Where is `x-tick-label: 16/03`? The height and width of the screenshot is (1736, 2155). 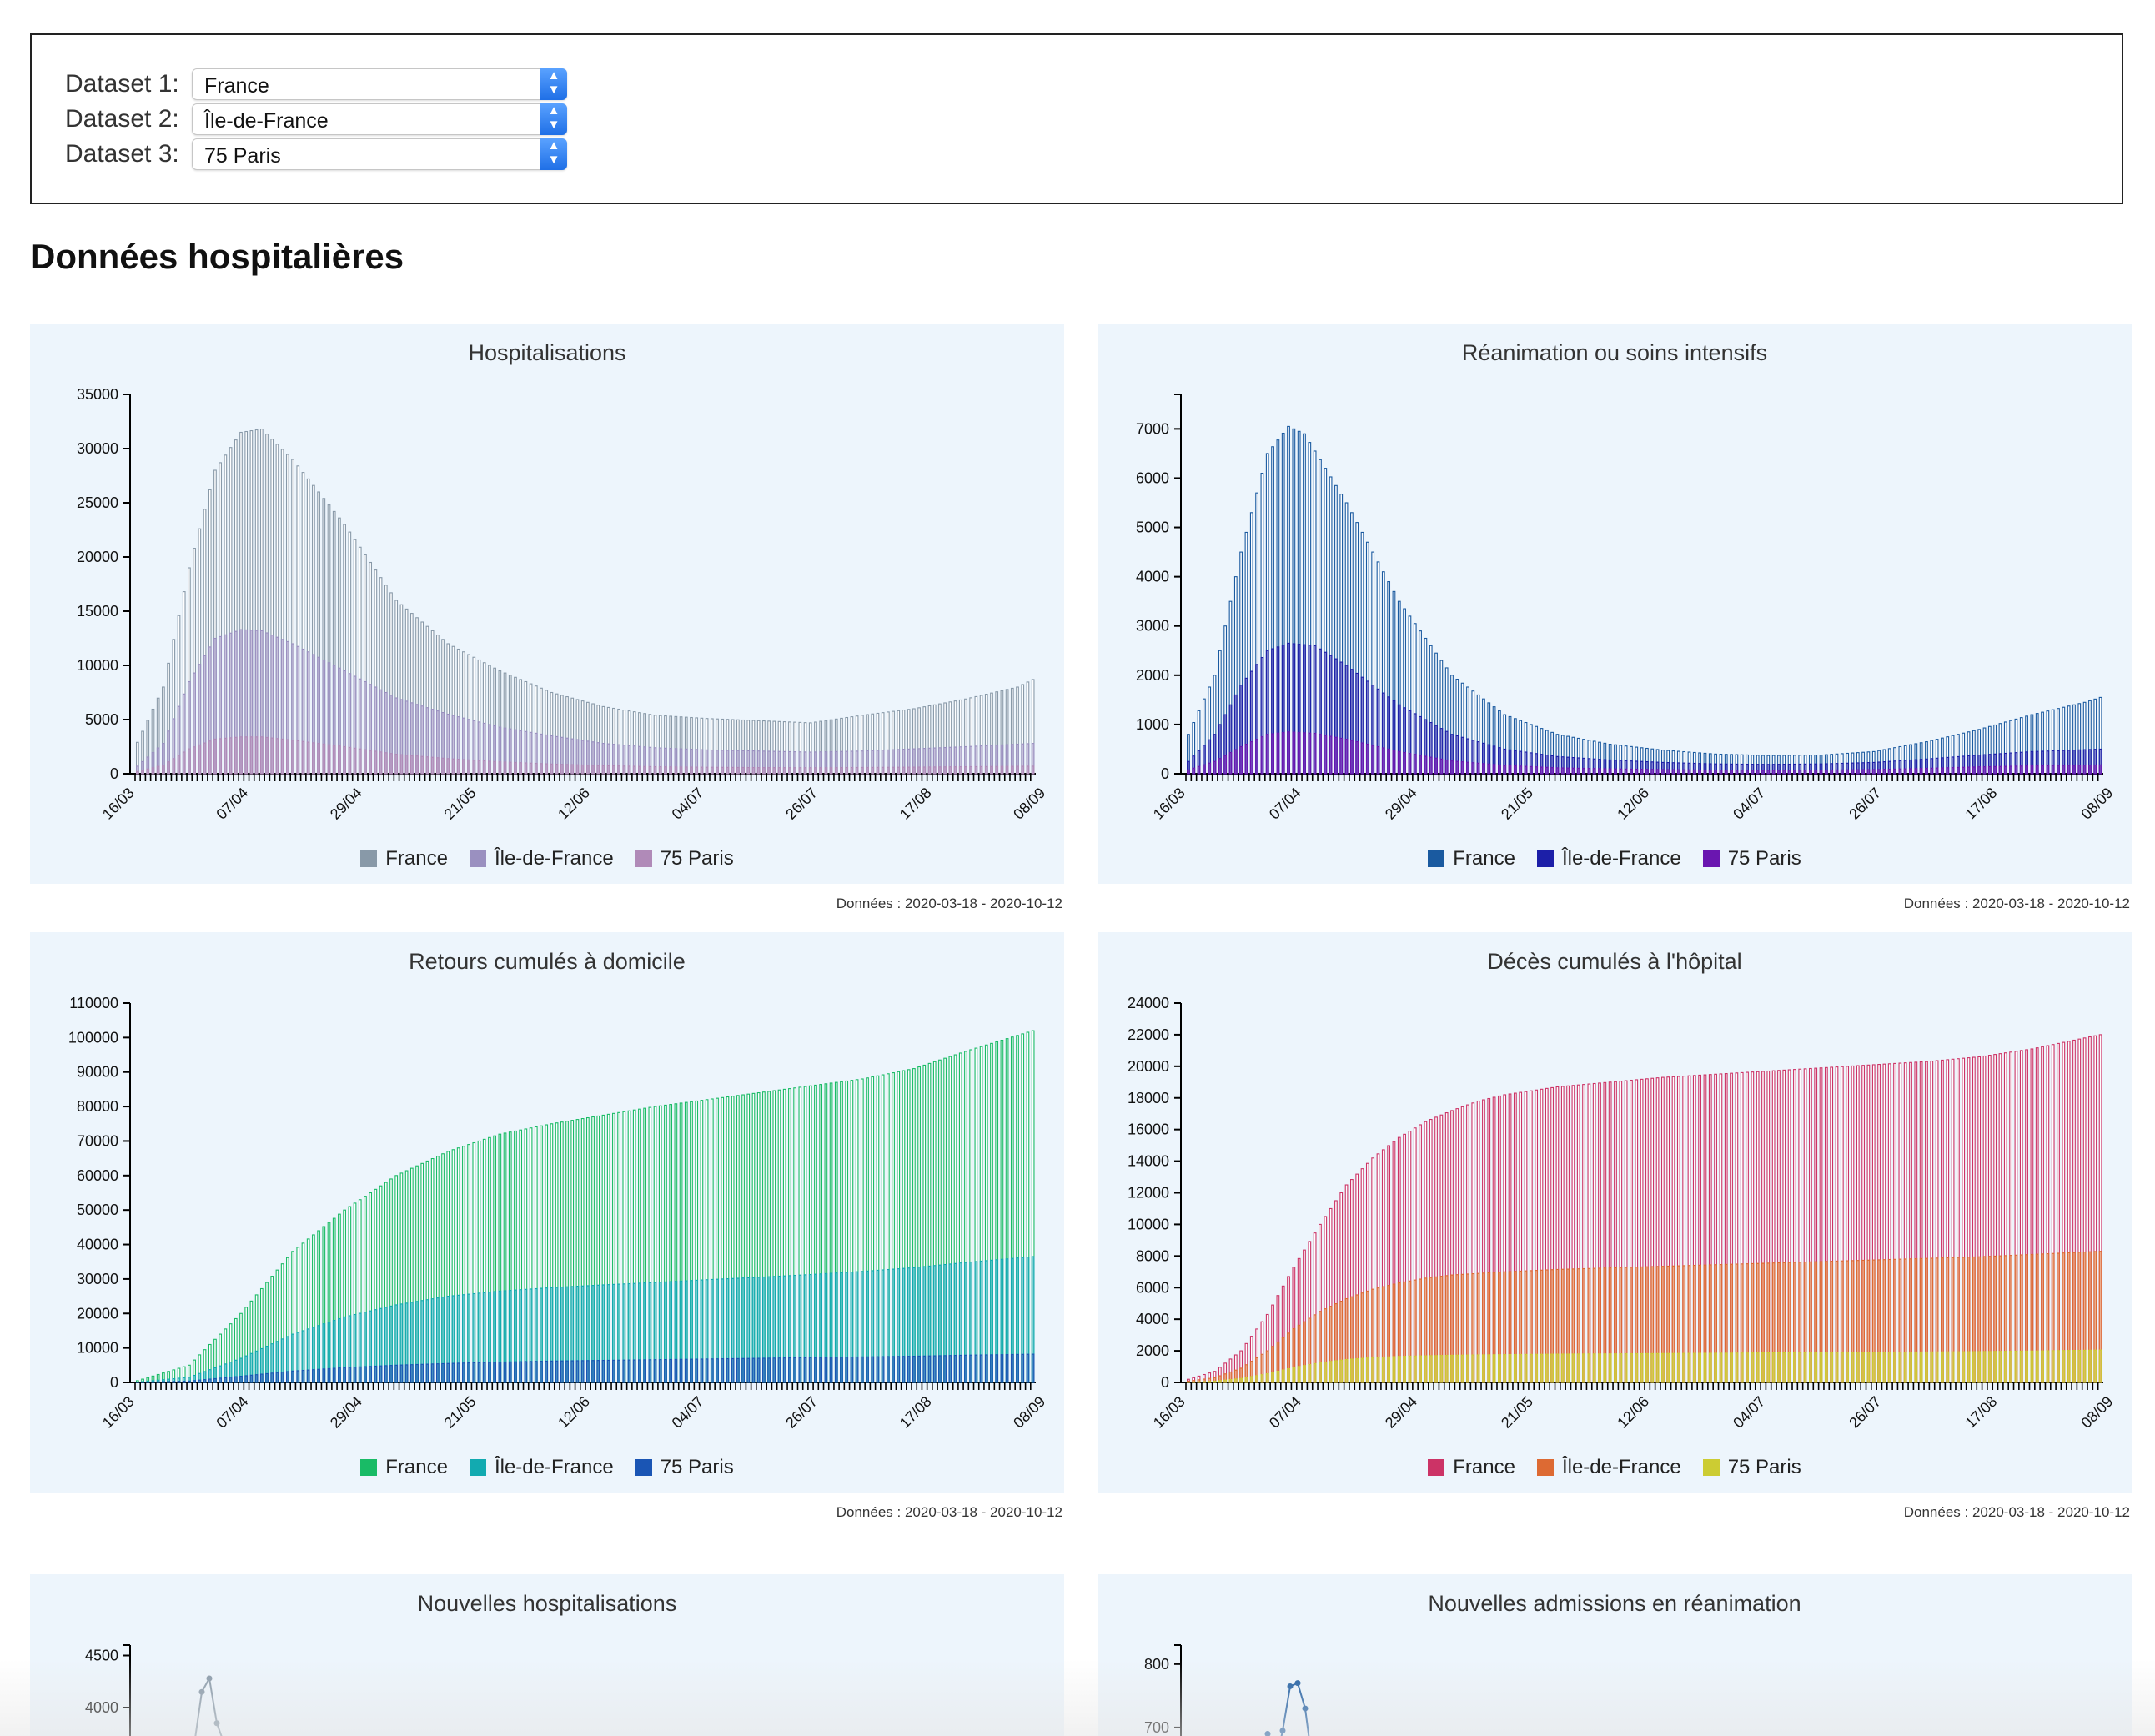
x-tick-label: 16/03 is located at coordinates (118, 1412).